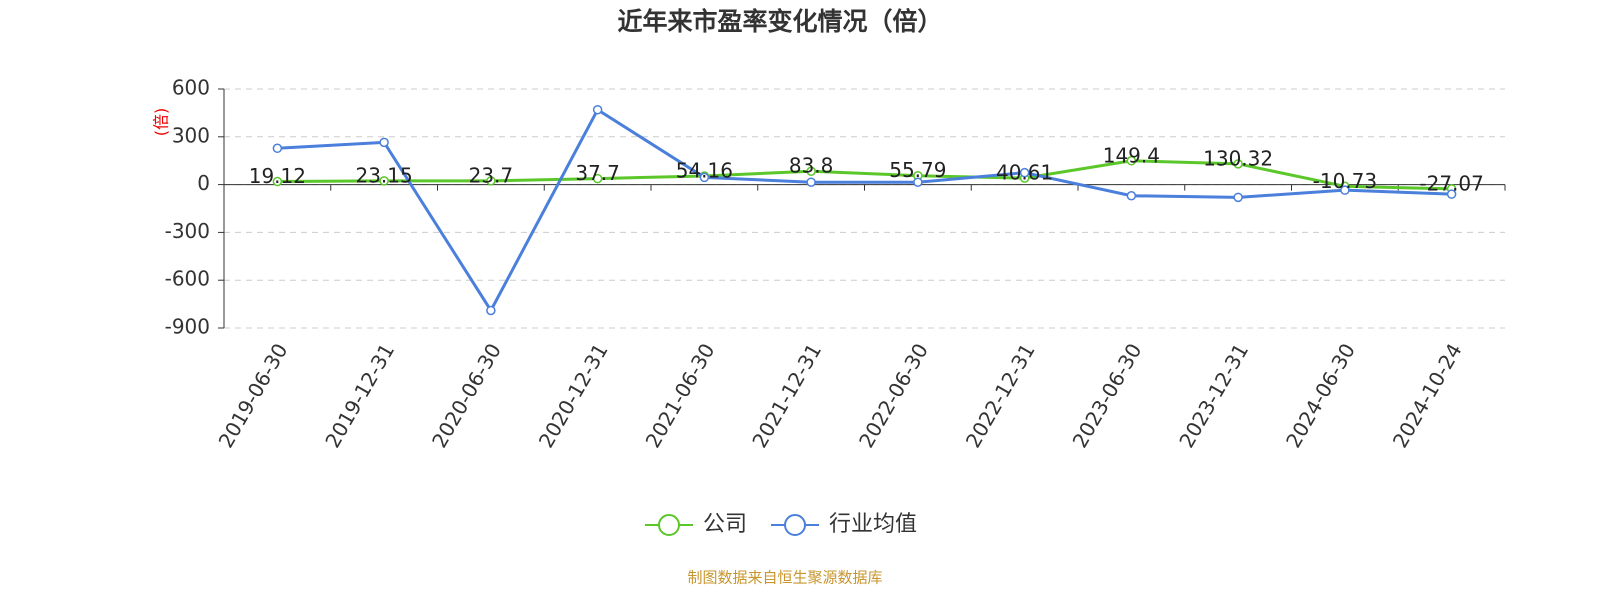 This screenshot has height=604, width=1600. Describe the element at coordinates (704, 170) in the screenshot. I see `data-label: 54.16` at that location.